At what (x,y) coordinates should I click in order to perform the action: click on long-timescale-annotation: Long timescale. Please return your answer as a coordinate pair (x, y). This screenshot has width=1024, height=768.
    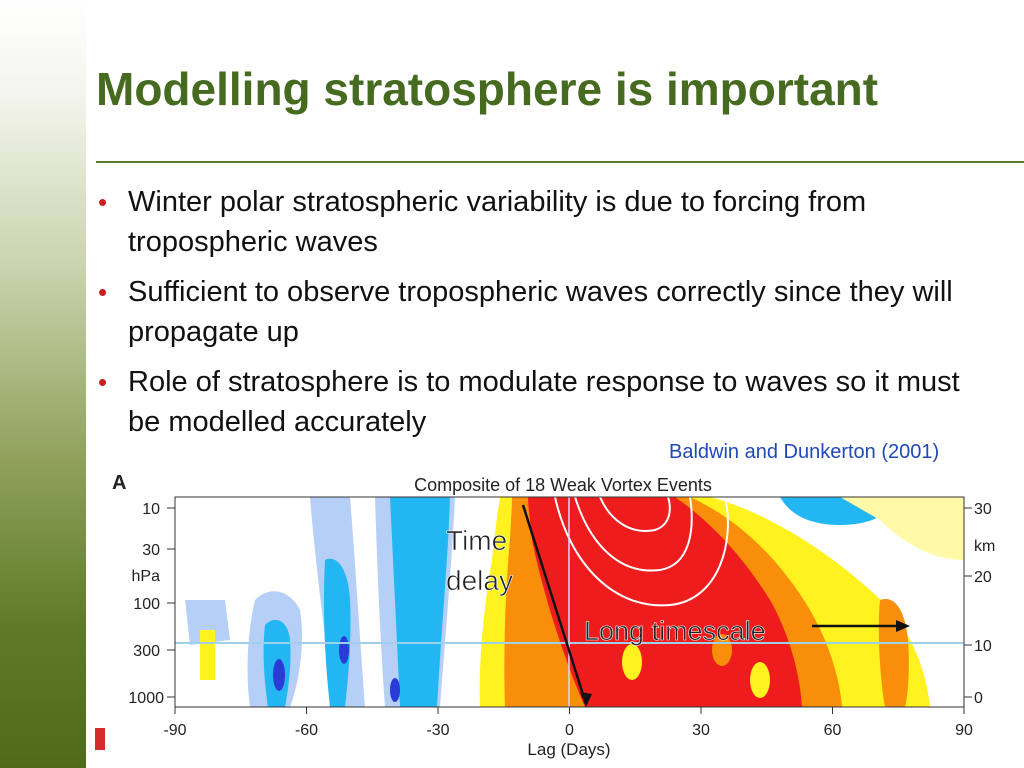
    Looking at the image, I should click on (747, 631).